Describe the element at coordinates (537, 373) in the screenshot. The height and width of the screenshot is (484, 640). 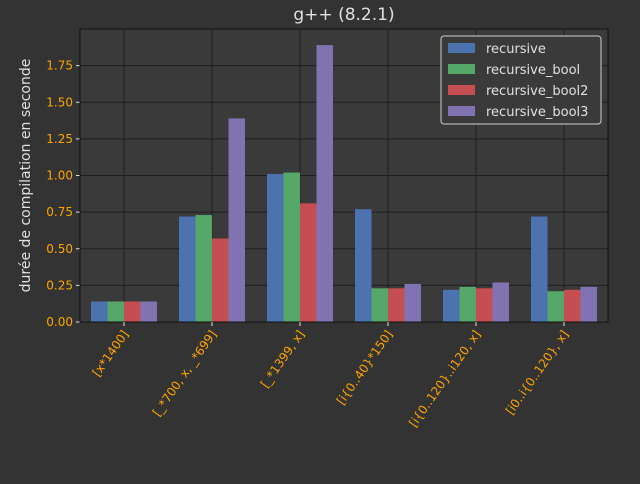
I see `x-tick-label: [i0..i{0..120}, x]` at that location.